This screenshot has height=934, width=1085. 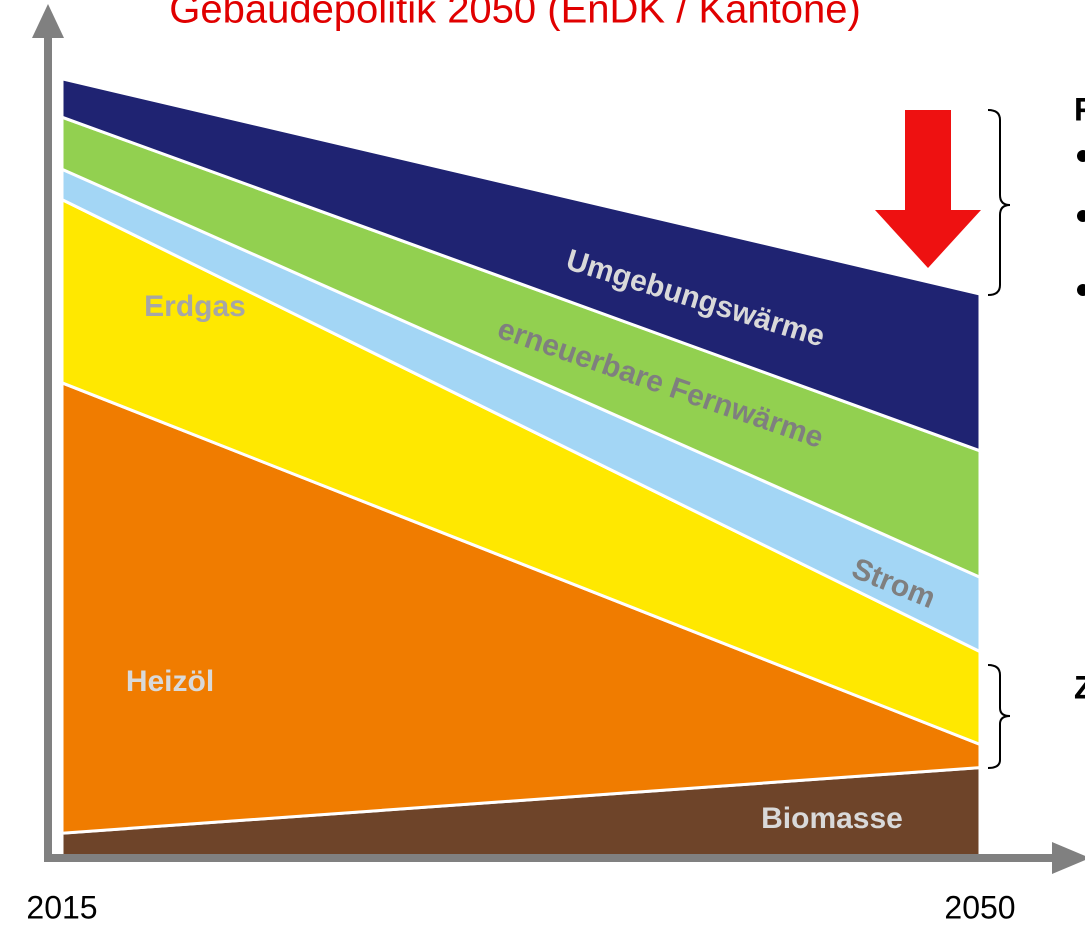 What do you see at coordinates (1068, 858) in the screenshot?
I see `x-axis-arrow` at bounding box center [1068, 858].